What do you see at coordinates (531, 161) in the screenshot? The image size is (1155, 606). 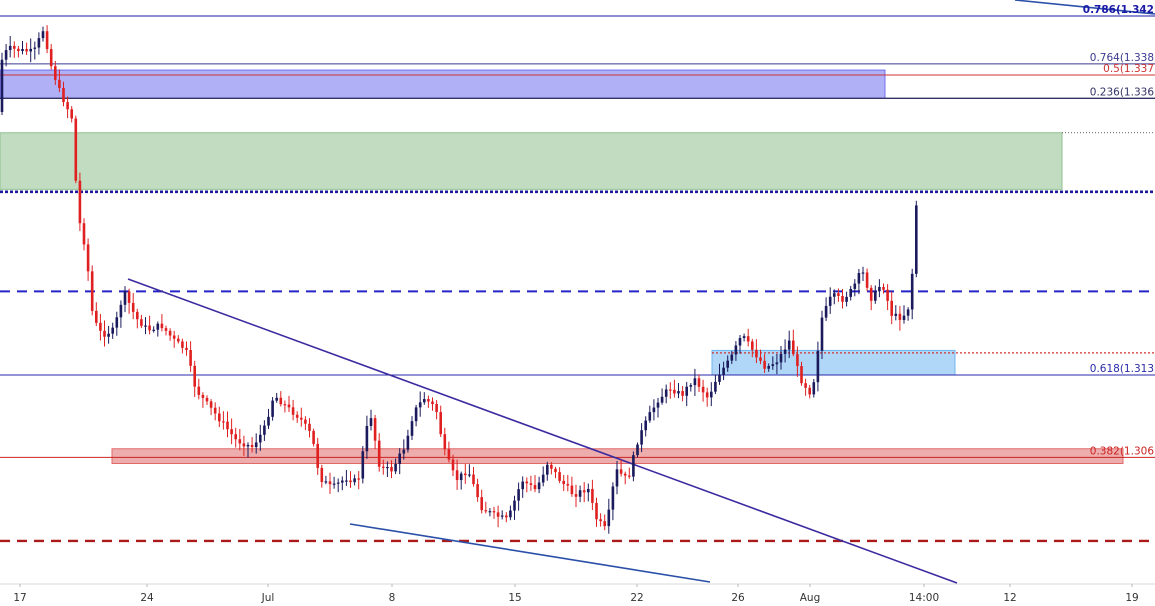 I see `green-resistance-zone` at bounding box center [531, 161].